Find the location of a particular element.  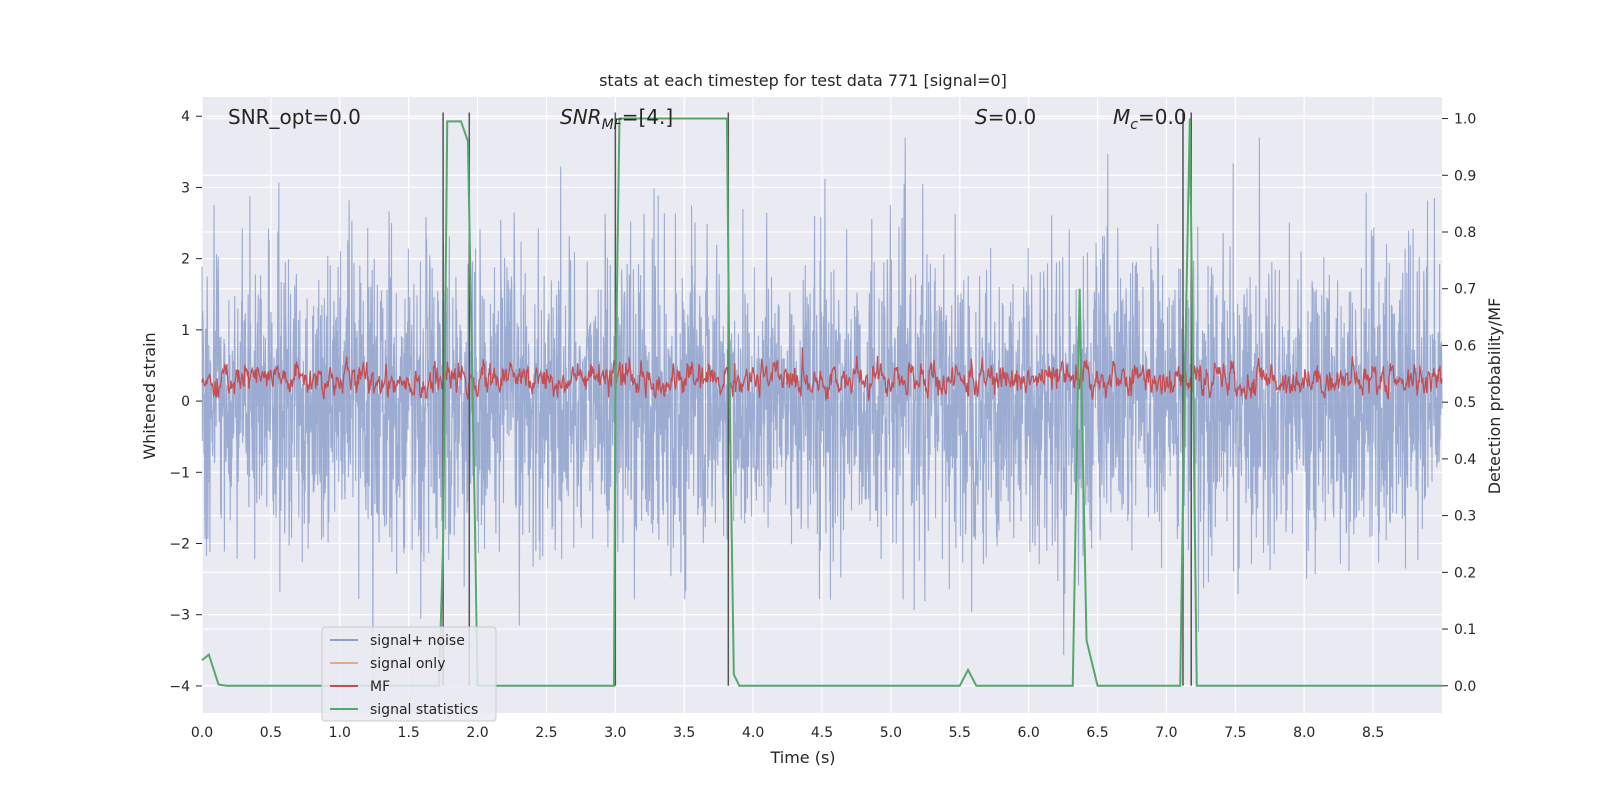

x-tick-label: 0.0 is located at coordinates (202, 733).